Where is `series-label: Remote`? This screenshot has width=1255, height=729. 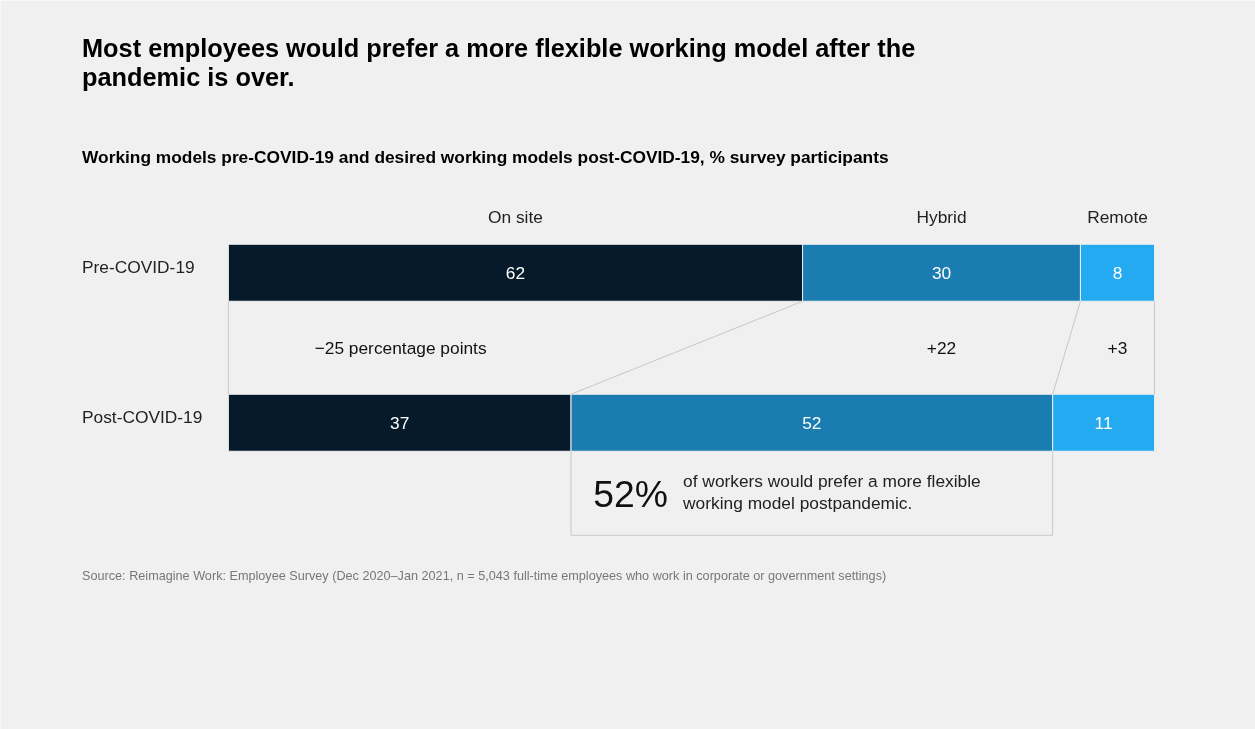 series-label: Remote is located at coordinates (1117, 216).